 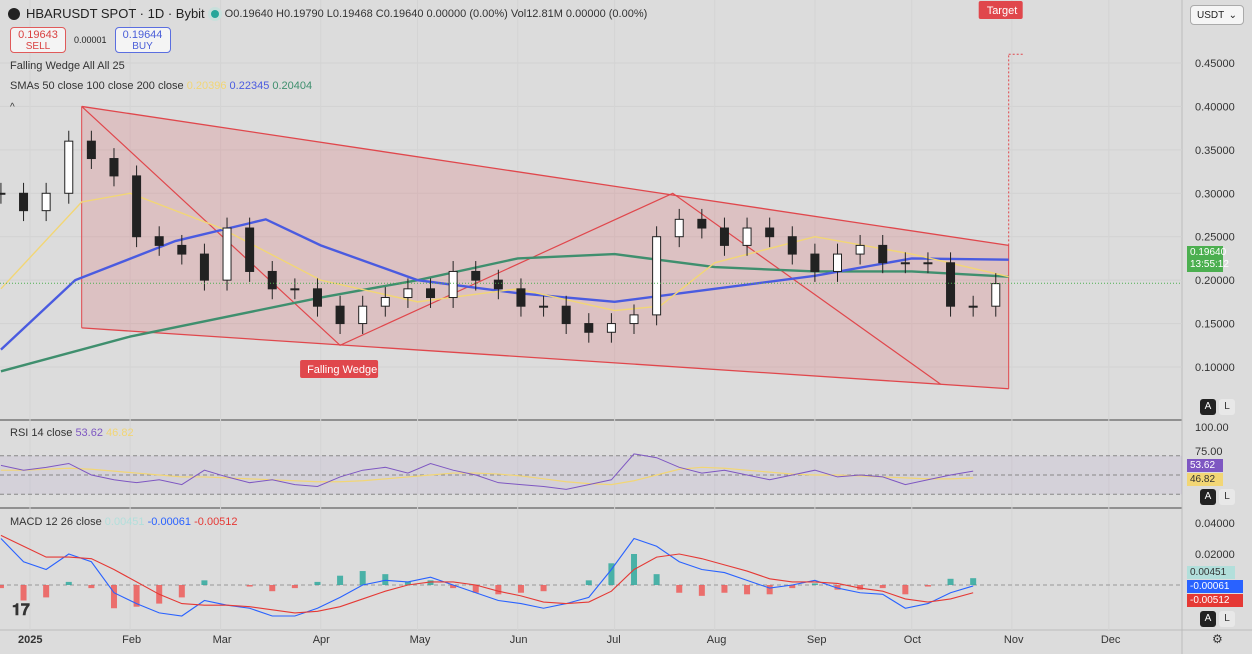 What do you see at coordinates (67, 66) in the screenshot?
I see `wedge-indicator-label: Falling Wedge All All 25` at bounding box center [67, 66].